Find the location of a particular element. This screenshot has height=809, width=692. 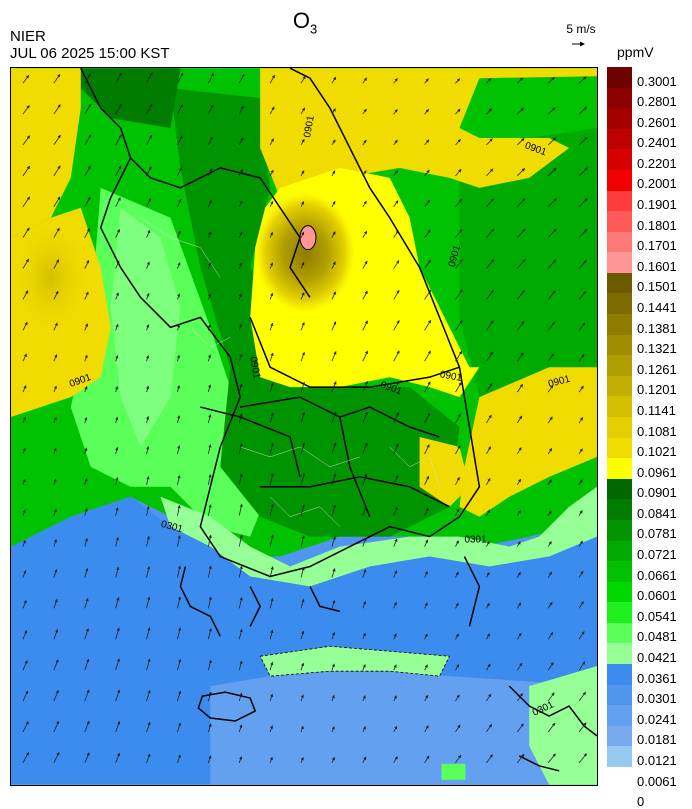

legend-level-label: 0.1261 is located at coordinates (657, 369).